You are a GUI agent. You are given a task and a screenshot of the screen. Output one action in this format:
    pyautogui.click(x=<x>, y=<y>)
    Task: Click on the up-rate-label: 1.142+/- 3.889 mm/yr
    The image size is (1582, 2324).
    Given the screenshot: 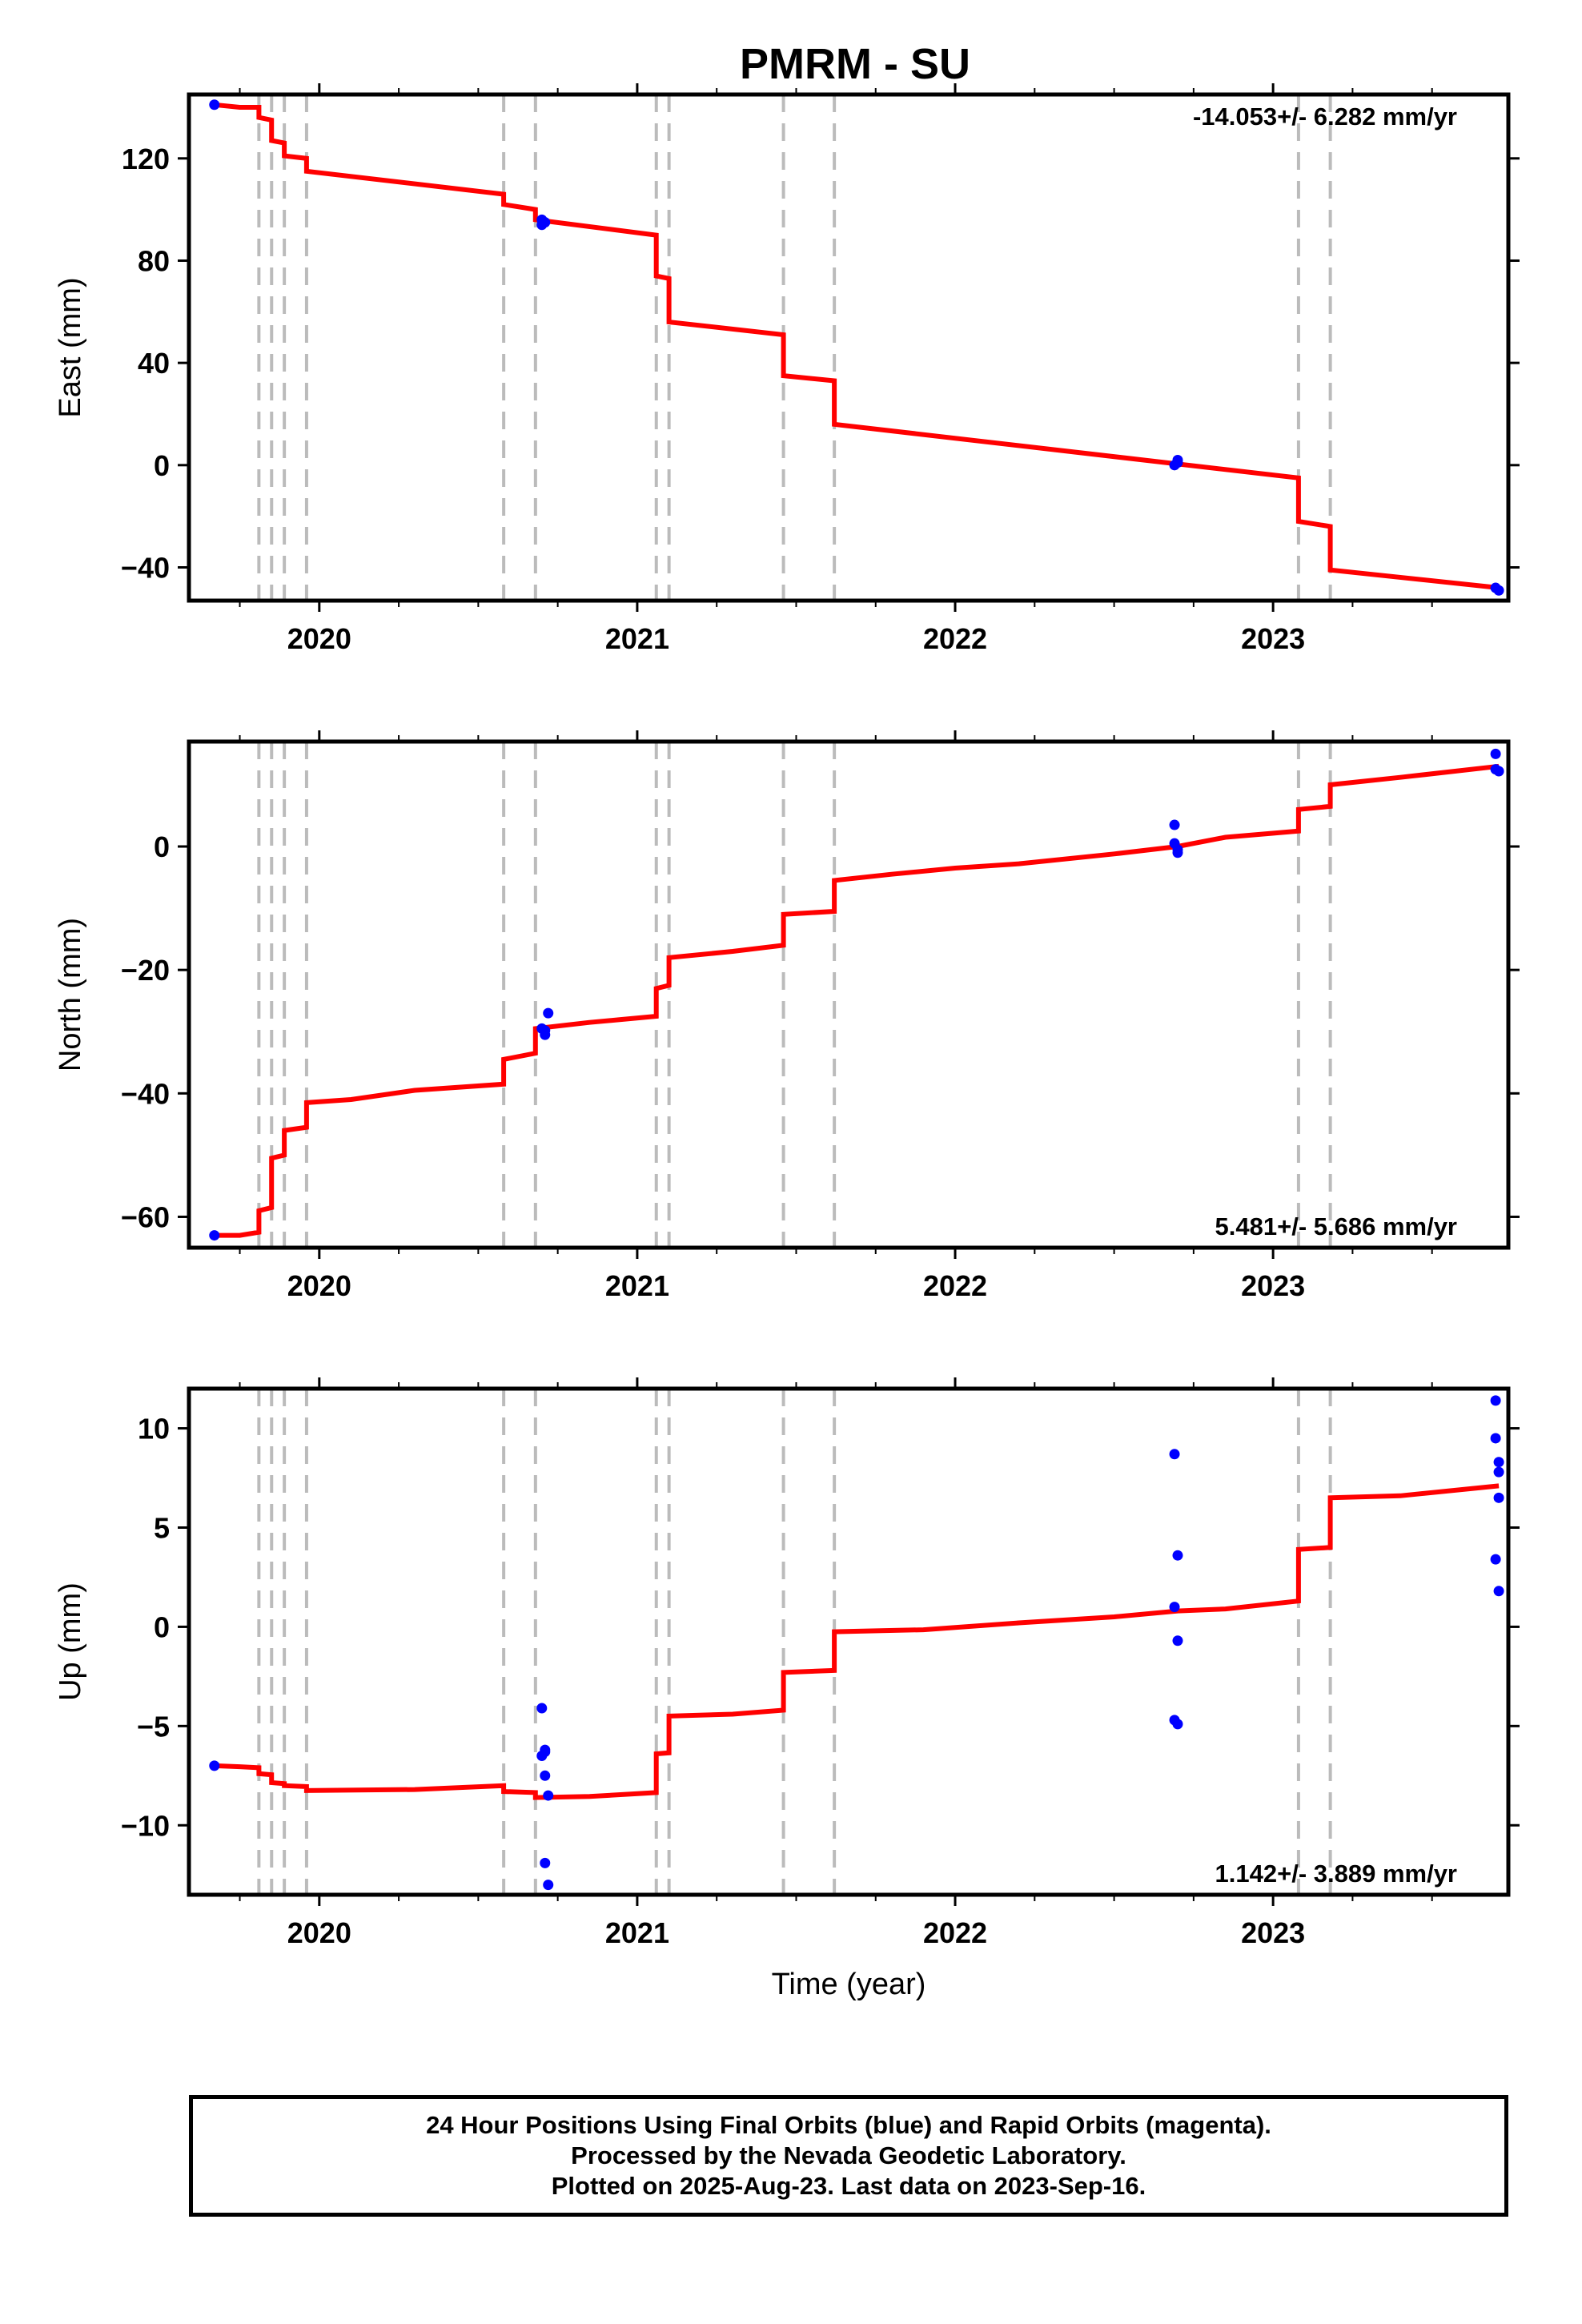 What is the action you would take?
    pyautogui.click(x=1336, y=1874)
    